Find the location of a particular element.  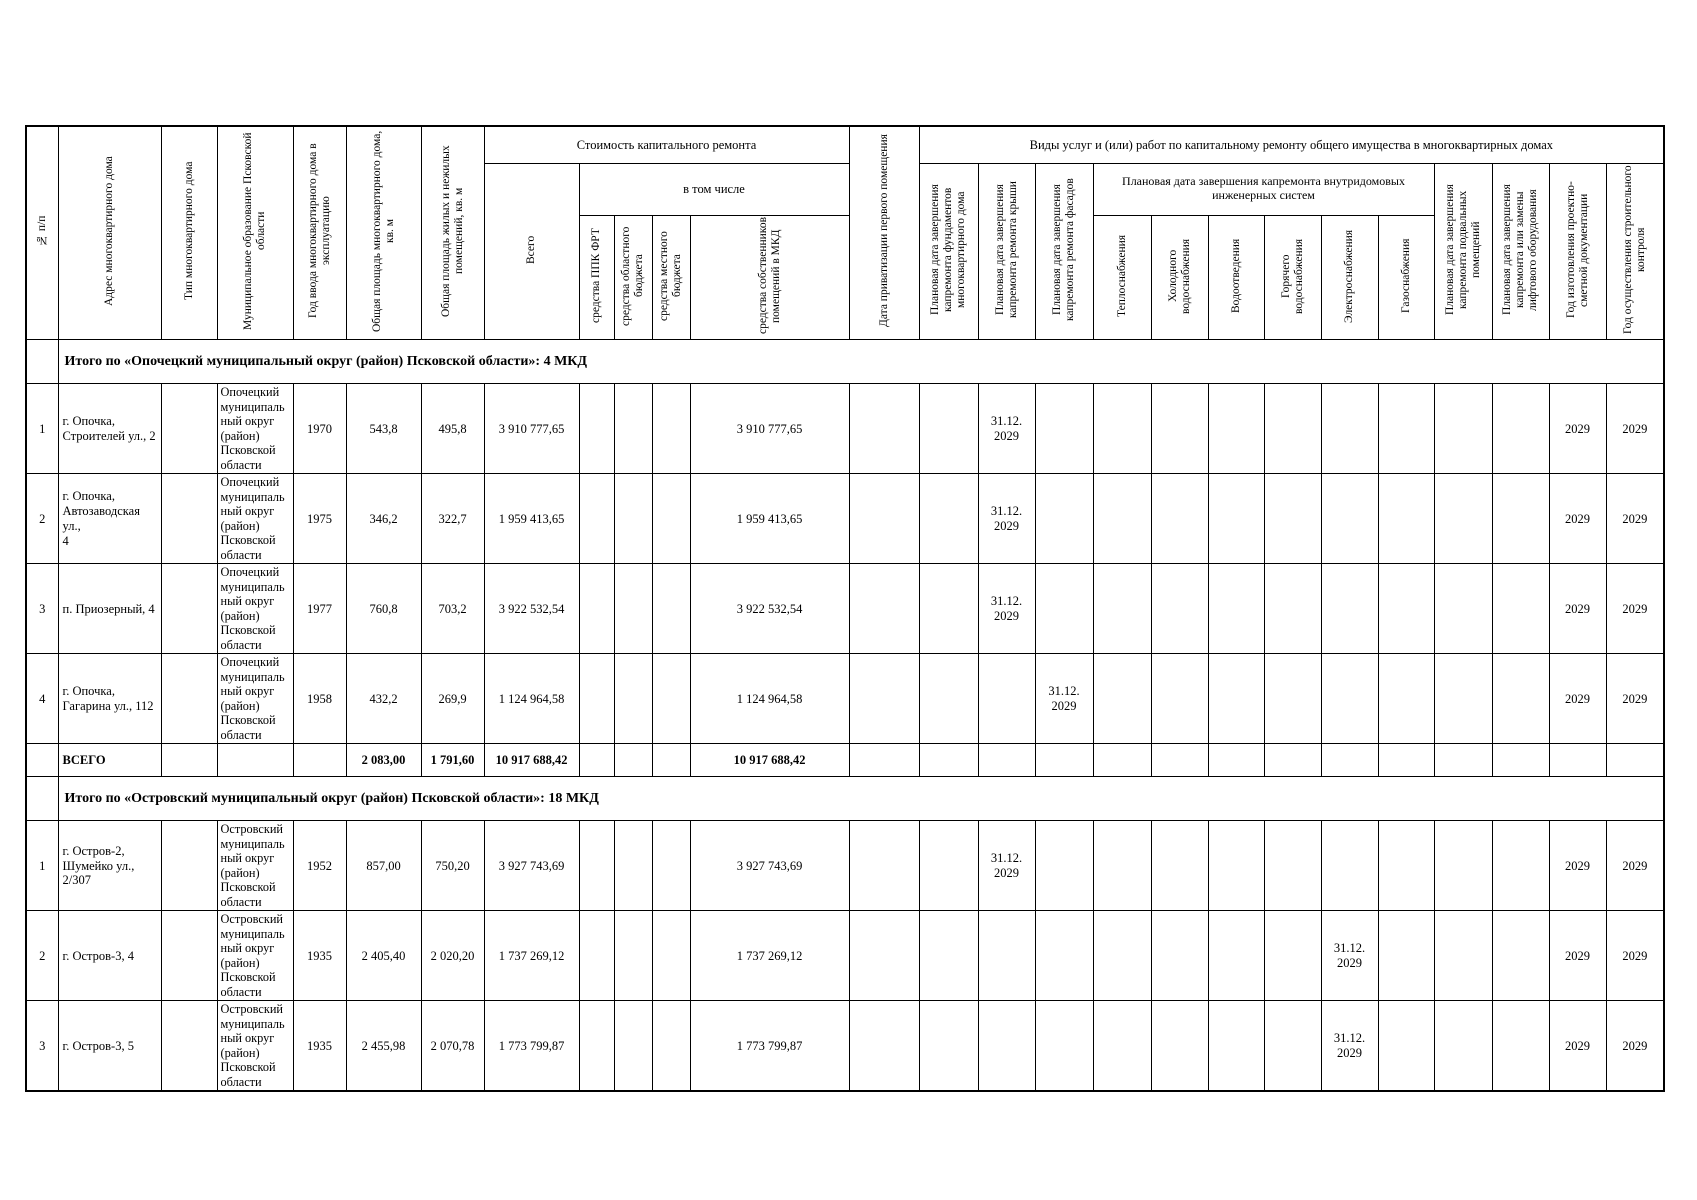

cell-area-premises: 269,9 is located at coordinates (452, 699).